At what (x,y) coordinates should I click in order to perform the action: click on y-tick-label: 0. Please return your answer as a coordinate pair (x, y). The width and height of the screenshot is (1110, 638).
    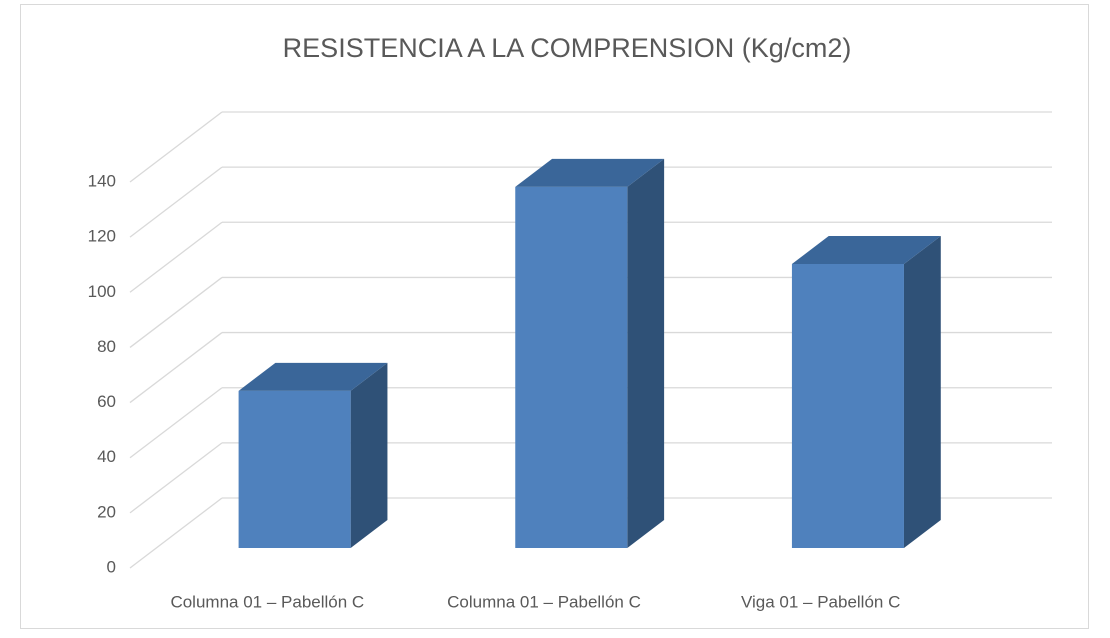
    Looking at the image, I should click on (111, 566).